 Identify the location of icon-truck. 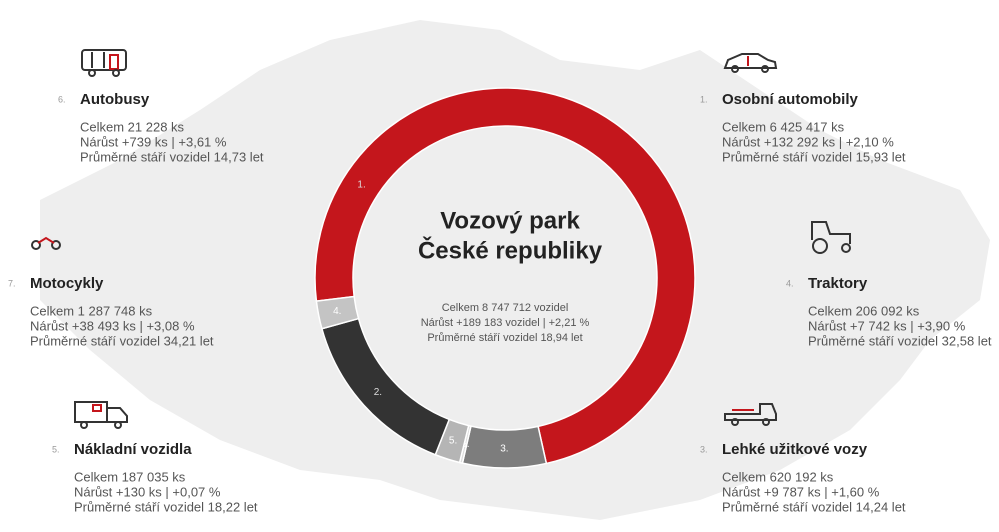
(101, 415).